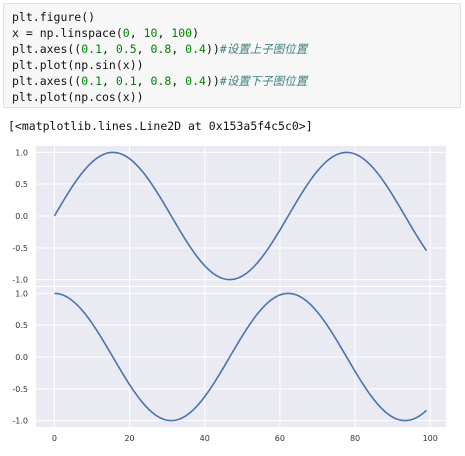 The image size is (465, 456). I want to click on x-tick-label: 0, so click(54, 438).